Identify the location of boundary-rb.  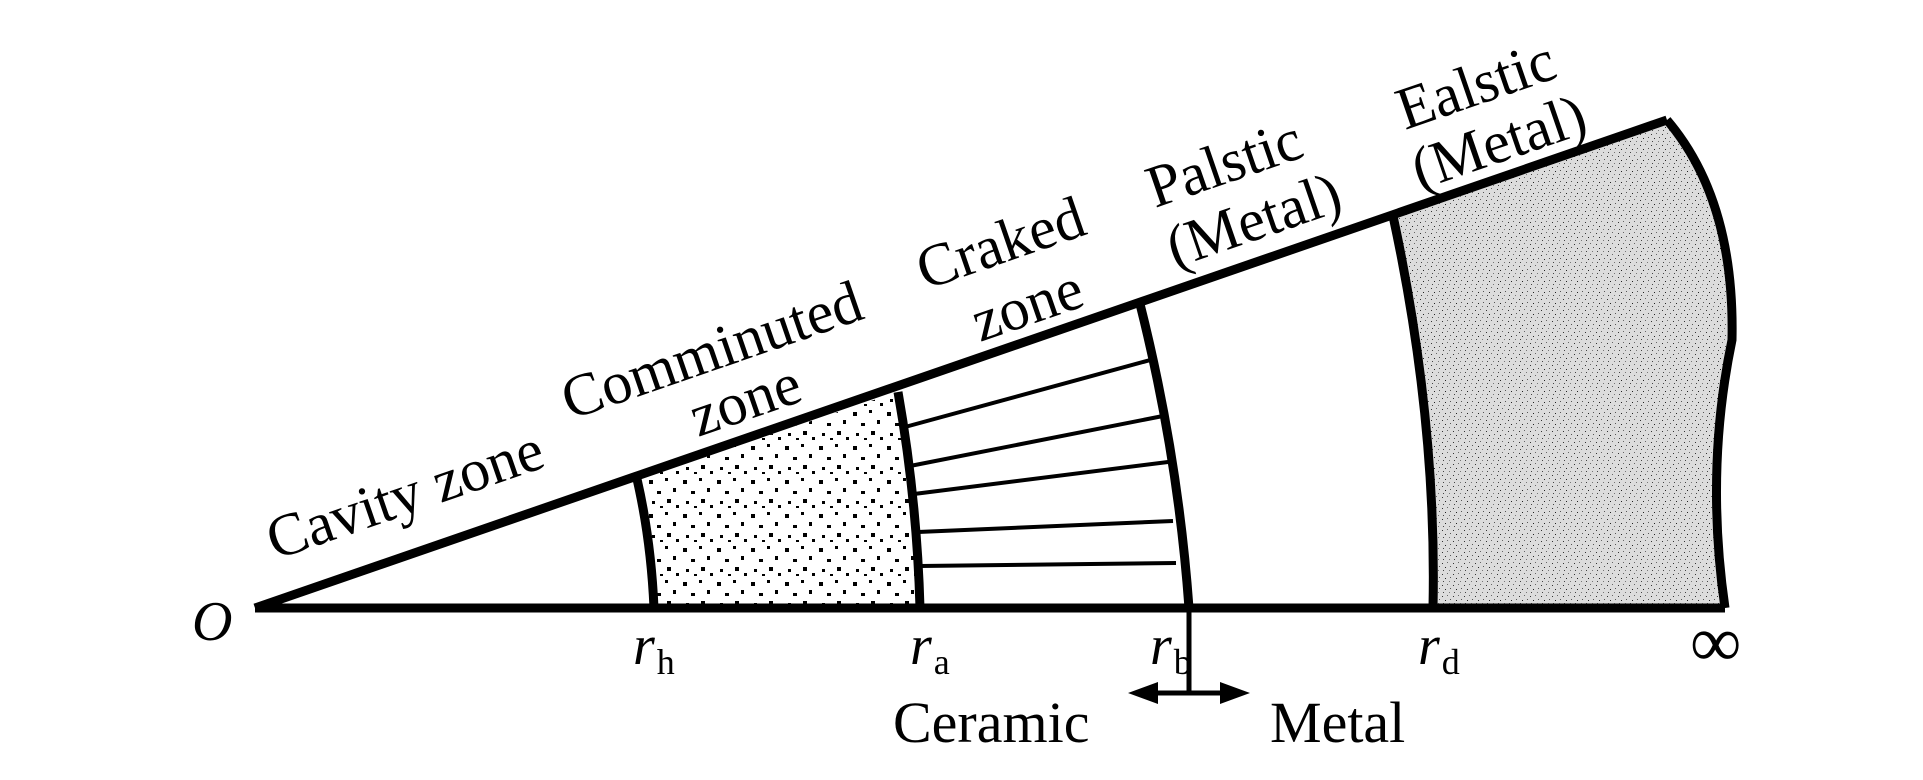
(1164, 455).